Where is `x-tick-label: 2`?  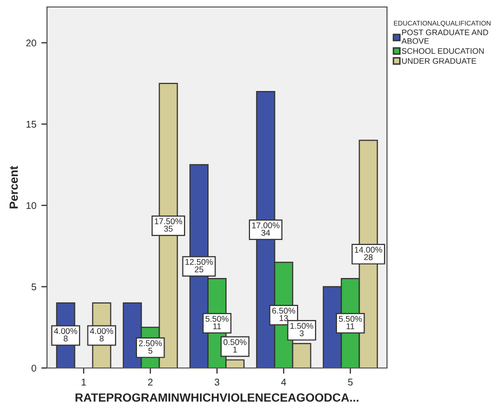 x-tick-label: 2 is located at coordinates (150, 382).